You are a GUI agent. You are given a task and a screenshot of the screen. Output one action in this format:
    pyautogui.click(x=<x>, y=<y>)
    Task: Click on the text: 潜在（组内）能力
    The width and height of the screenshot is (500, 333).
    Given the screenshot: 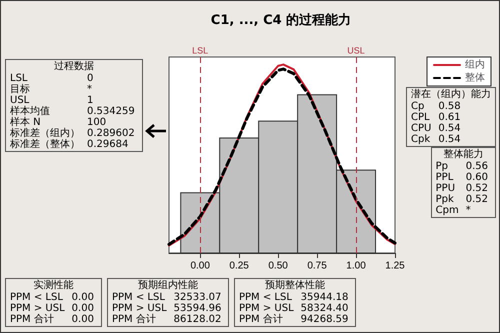 What is the action you would take?
    pyautogui.click(x=451, y=94)
    